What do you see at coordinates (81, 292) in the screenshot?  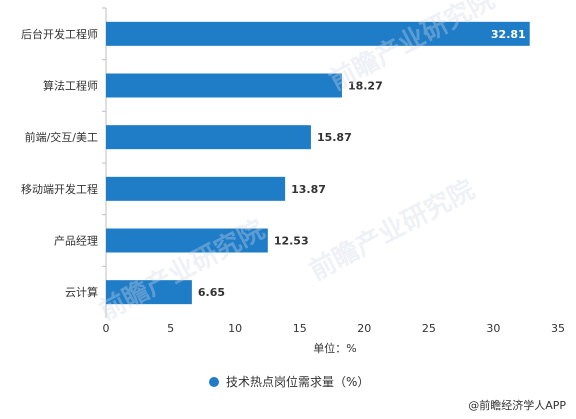 I see `category-label: 云计算` at bounding box center [81, 292].